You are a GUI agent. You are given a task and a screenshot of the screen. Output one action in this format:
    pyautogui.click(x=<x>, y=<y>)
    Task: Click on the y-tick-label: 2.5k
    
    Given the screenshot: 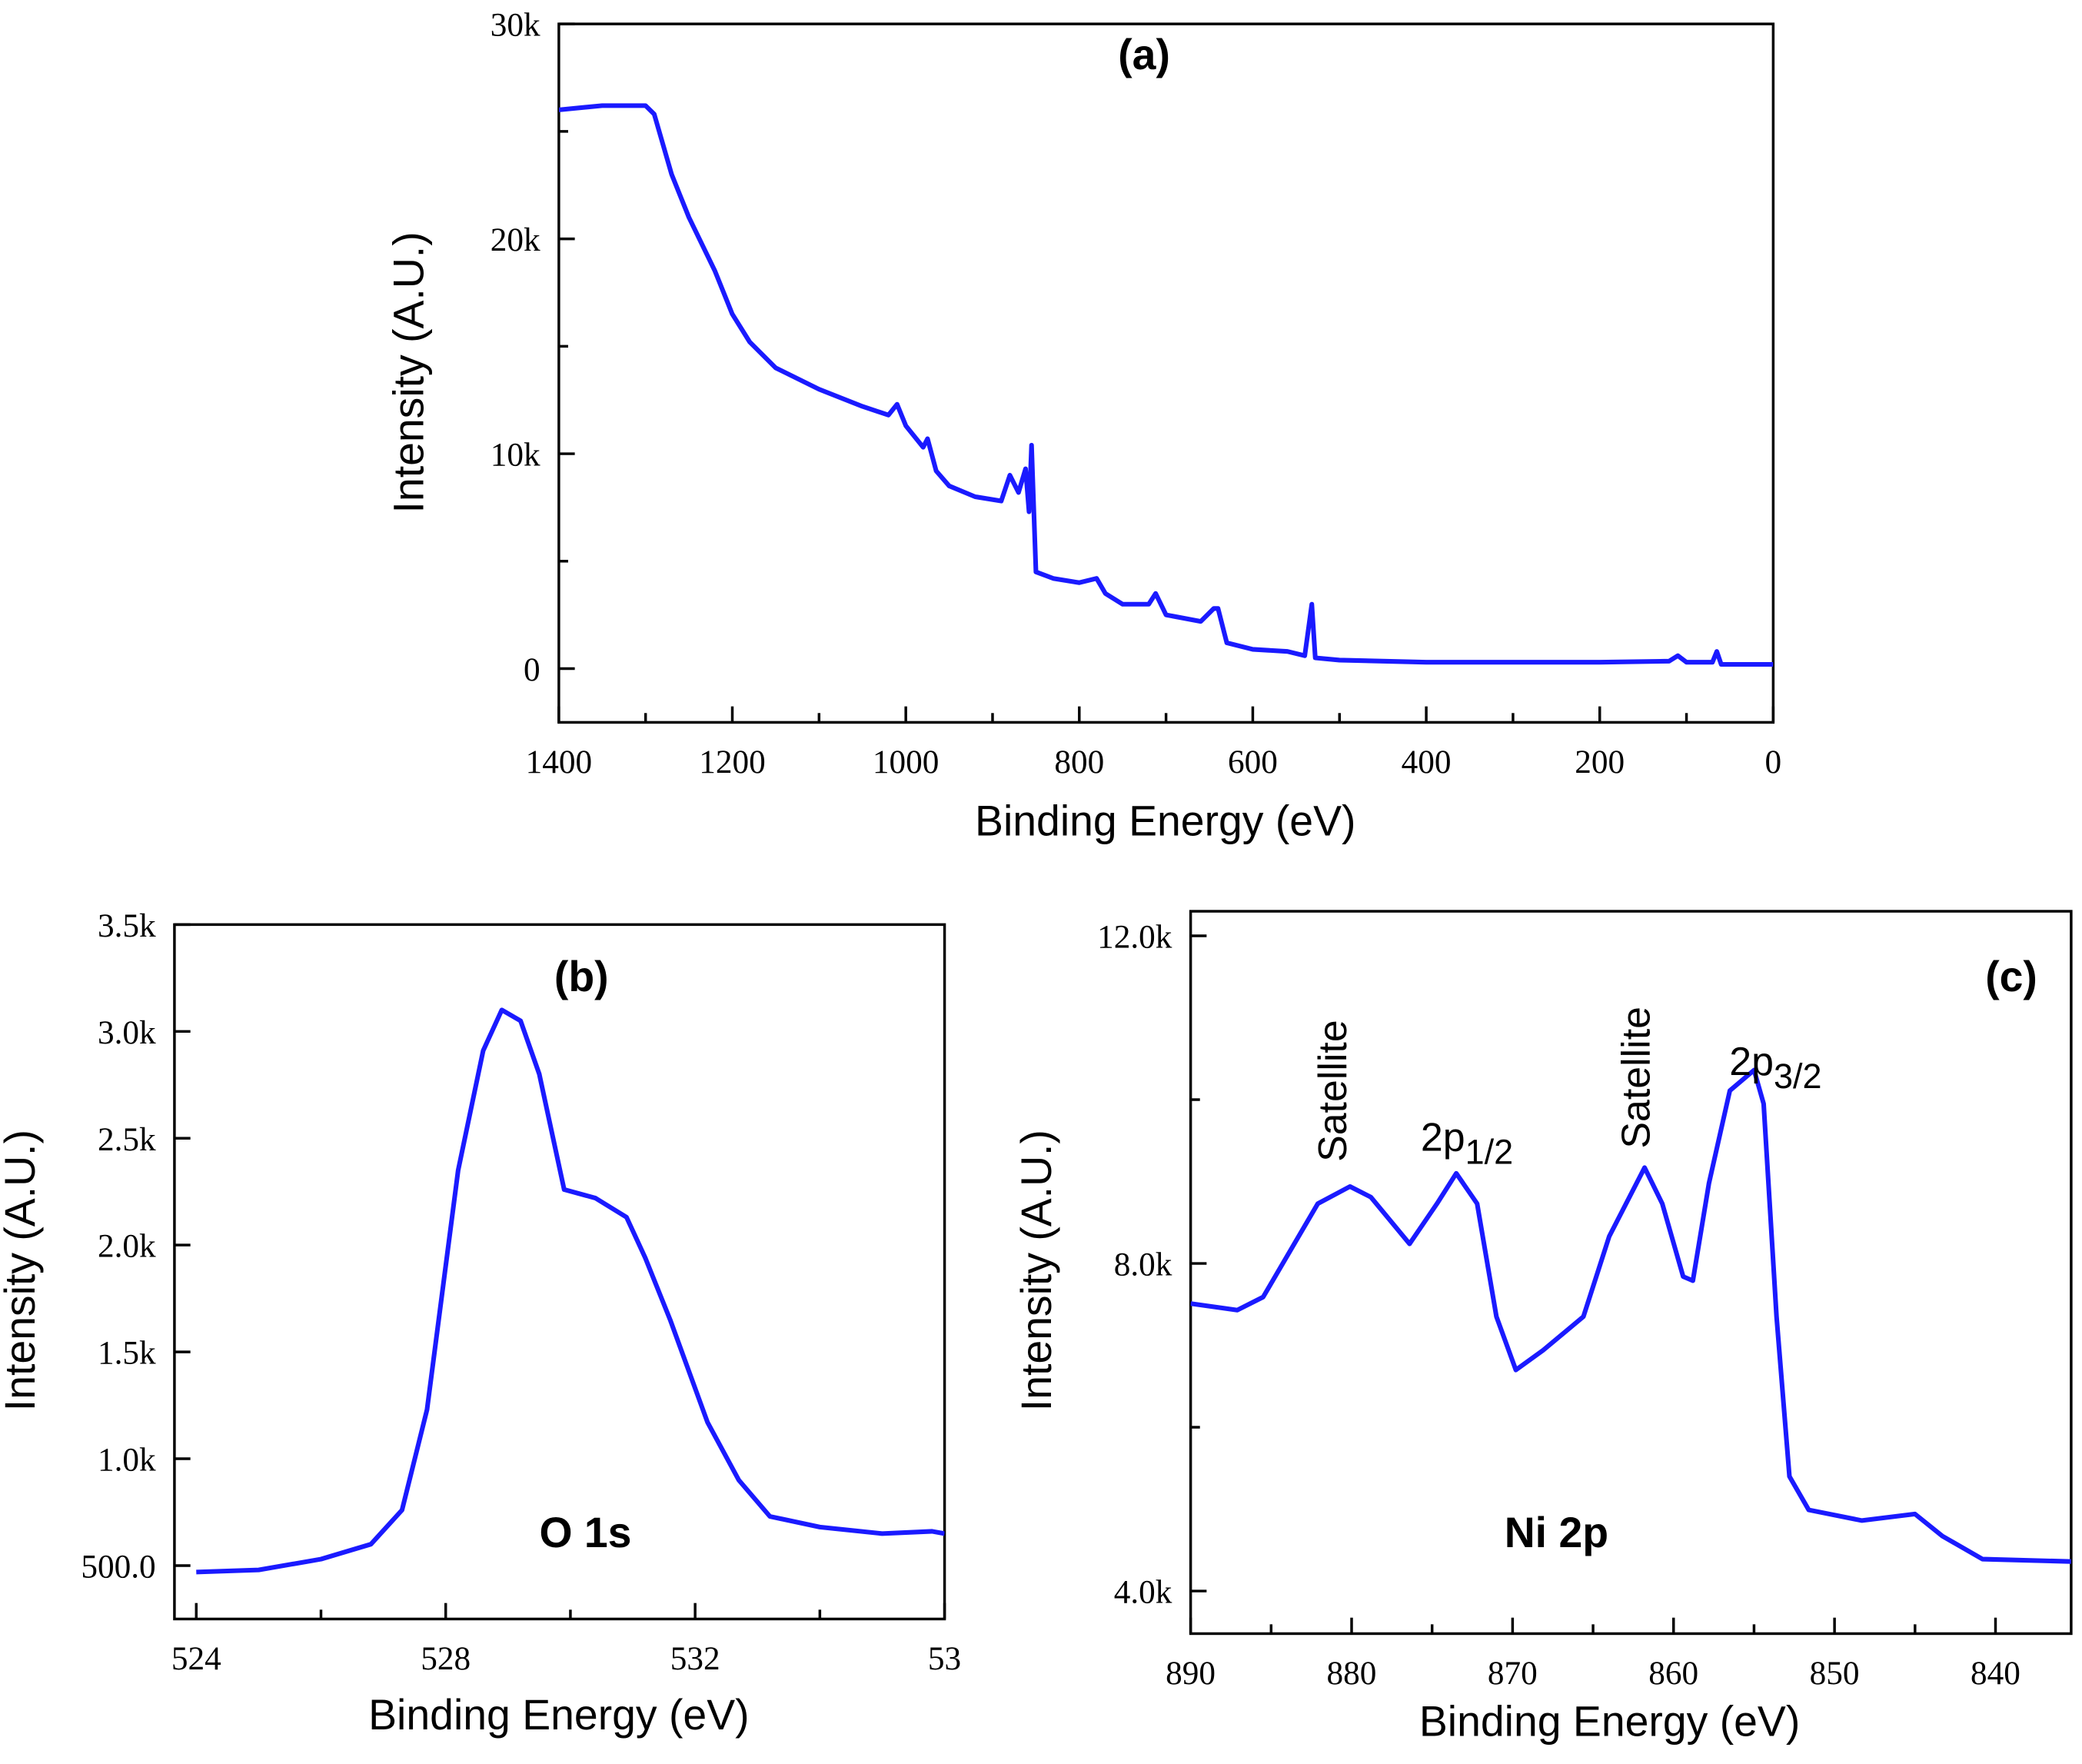 What is the action you would take?
    pyautogui.click(x=127, y=1139)
    